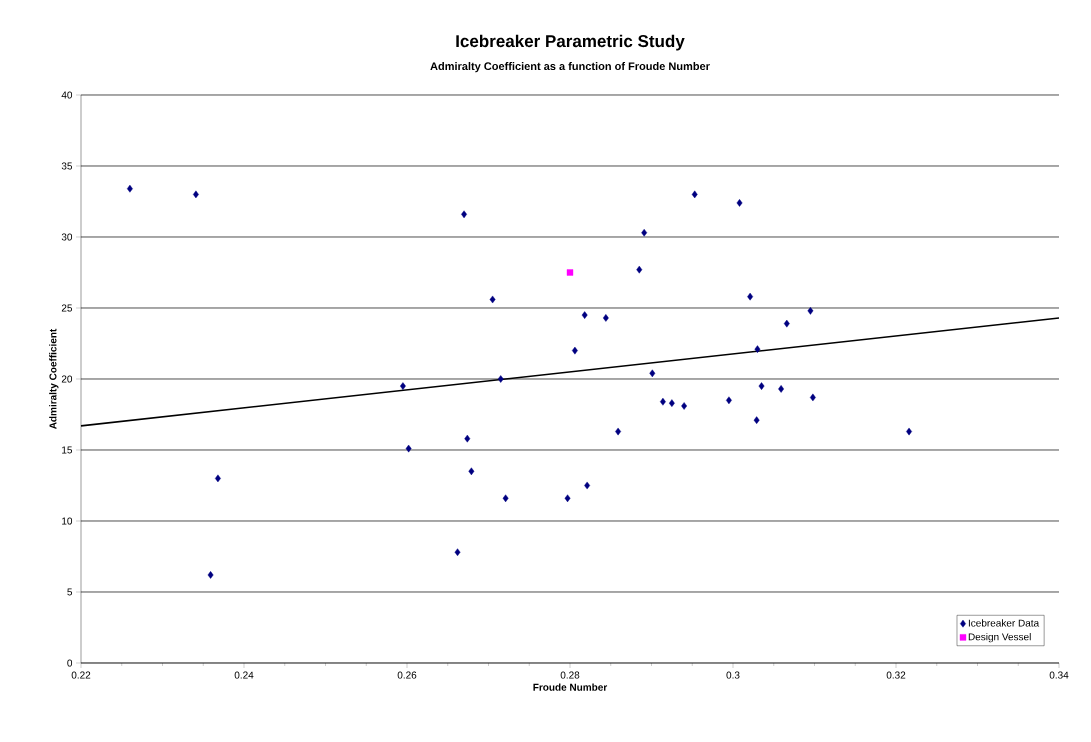  What do you see at coordinates (67, 379) in the screenshot?
I see `y-tick-label: 20` at bounding box center [67, 379].